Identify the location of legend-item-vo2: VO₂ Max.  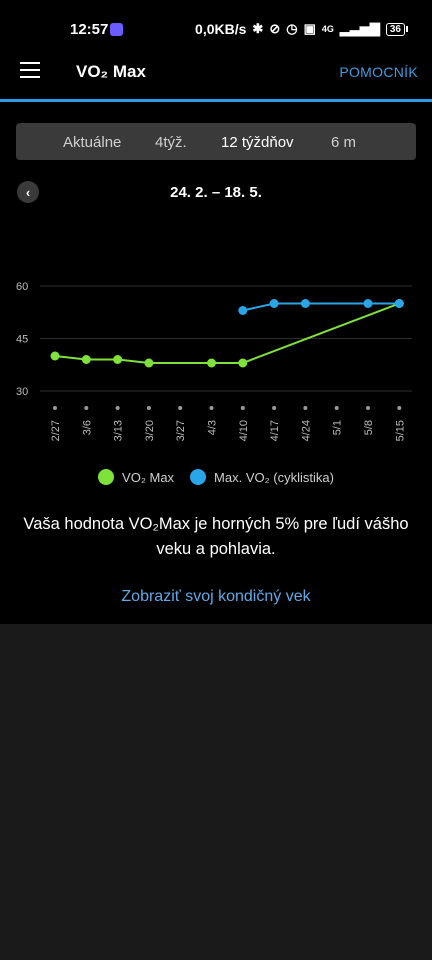
(136, 477).